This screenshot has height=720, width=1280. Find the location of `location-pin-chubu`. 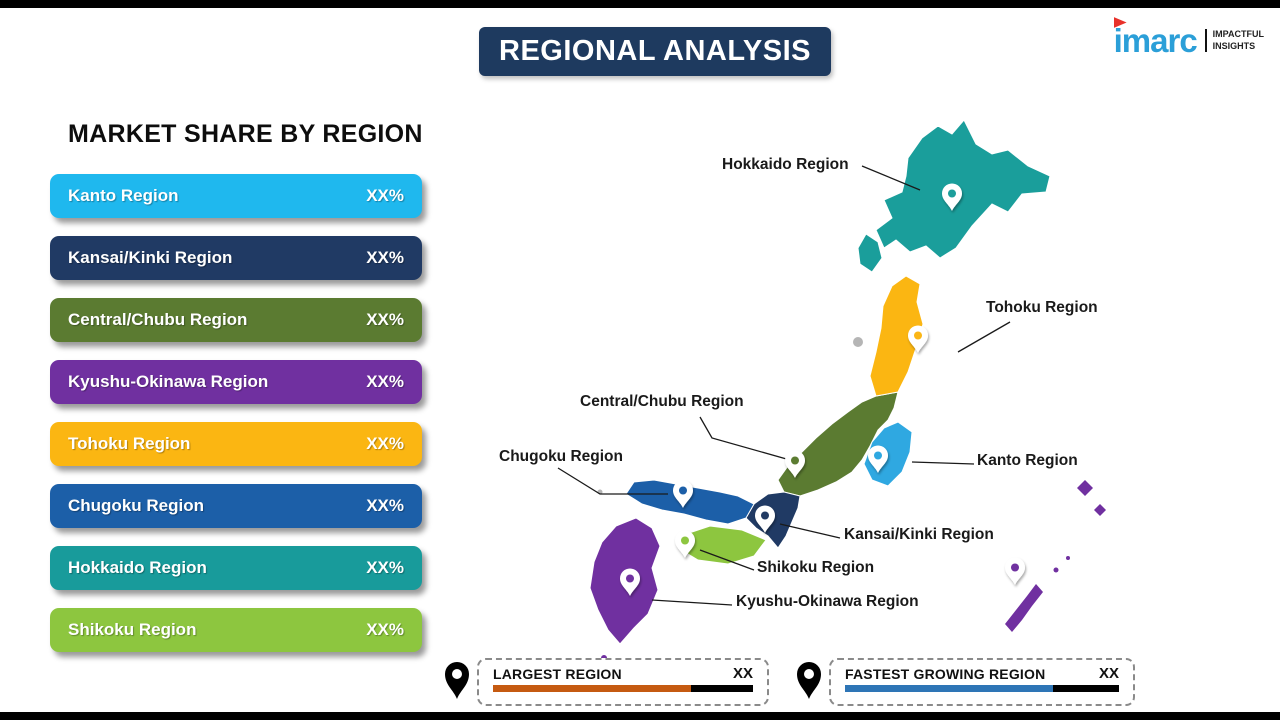

location-pin-chubu is located at coordinates (795, 464).